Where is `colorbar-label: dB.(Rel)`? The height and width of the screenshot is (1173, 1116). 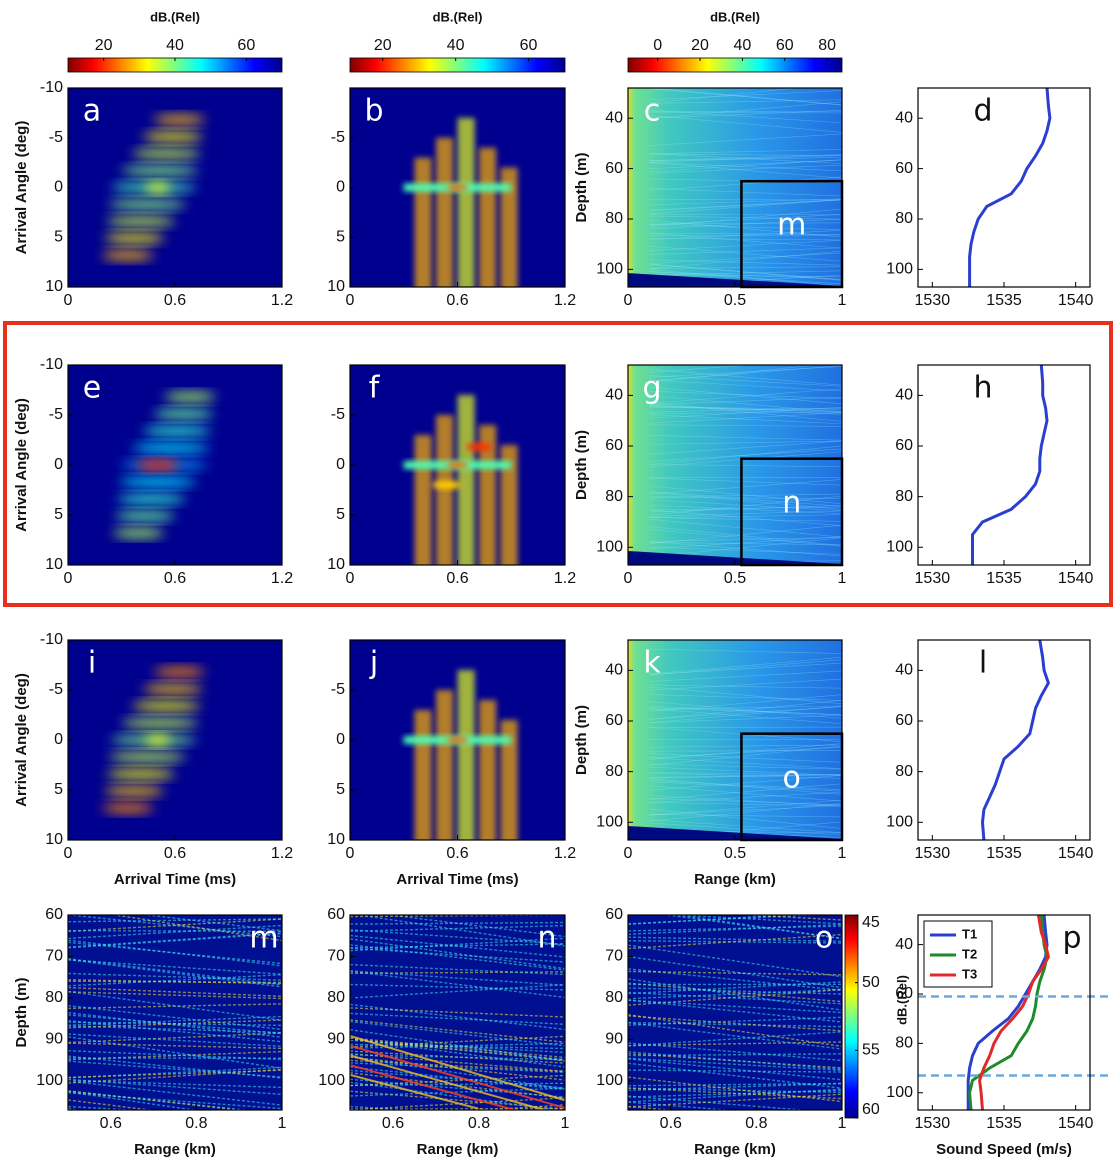 colorbar-label: dB.(Rel) is located at coordinates (458, 16).